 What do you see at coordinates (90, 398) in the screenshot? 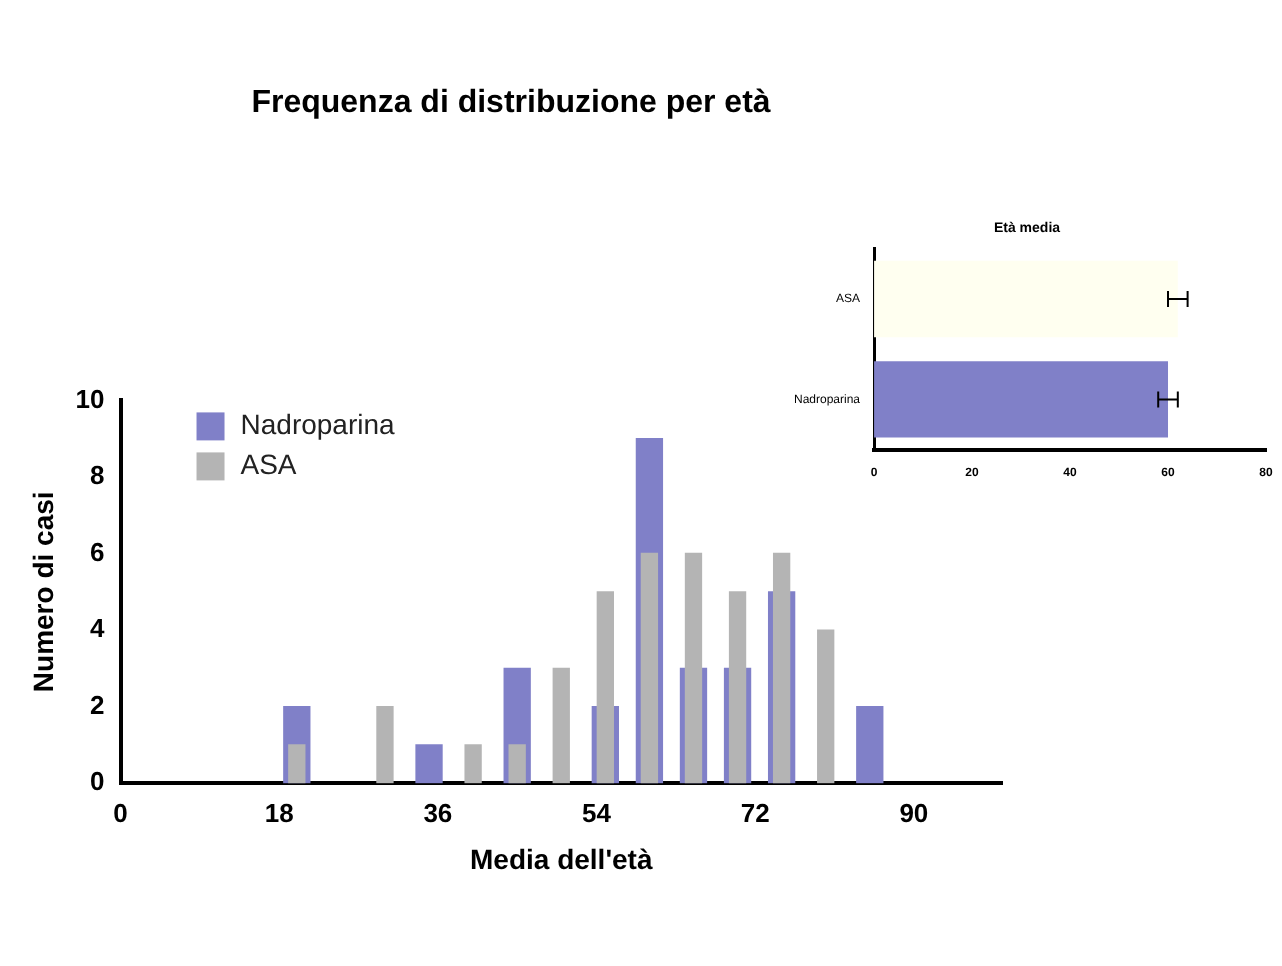
I see `y-tick-label: 10` at bounding box center [90, 398].